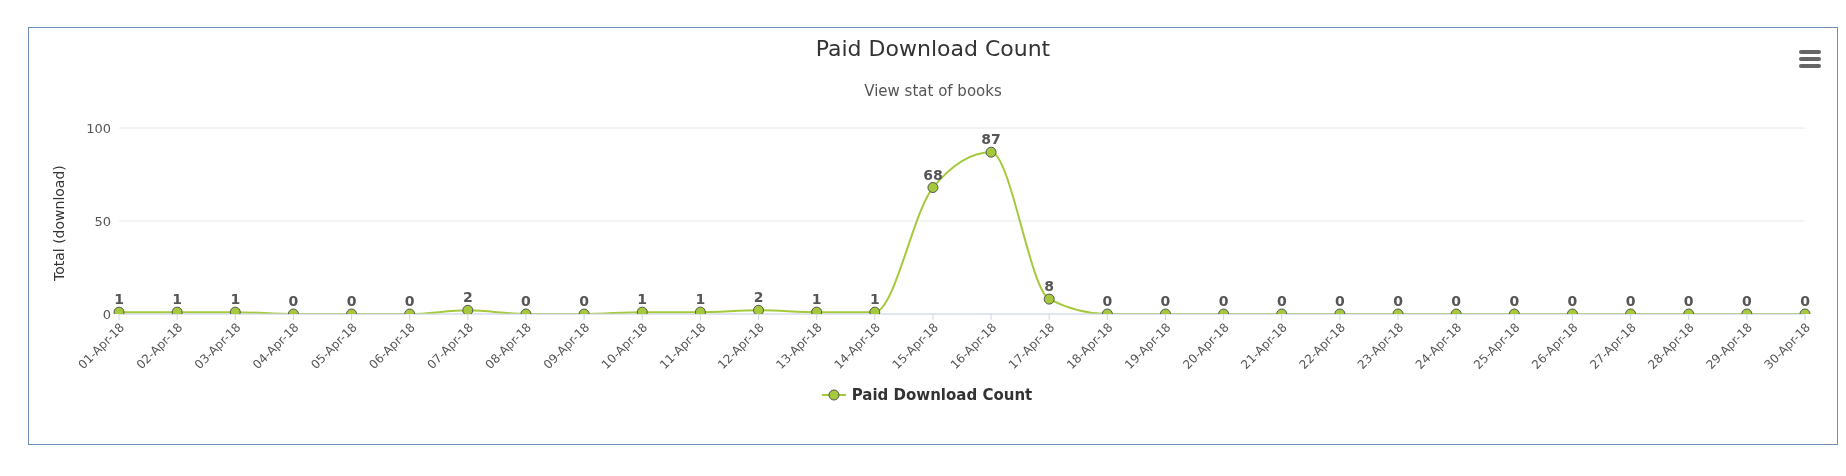 This screenshot has width=1846, height=476. Describe the element at coordinates (933, 174) in the screenshot. I see `data-label: 68` at that location.